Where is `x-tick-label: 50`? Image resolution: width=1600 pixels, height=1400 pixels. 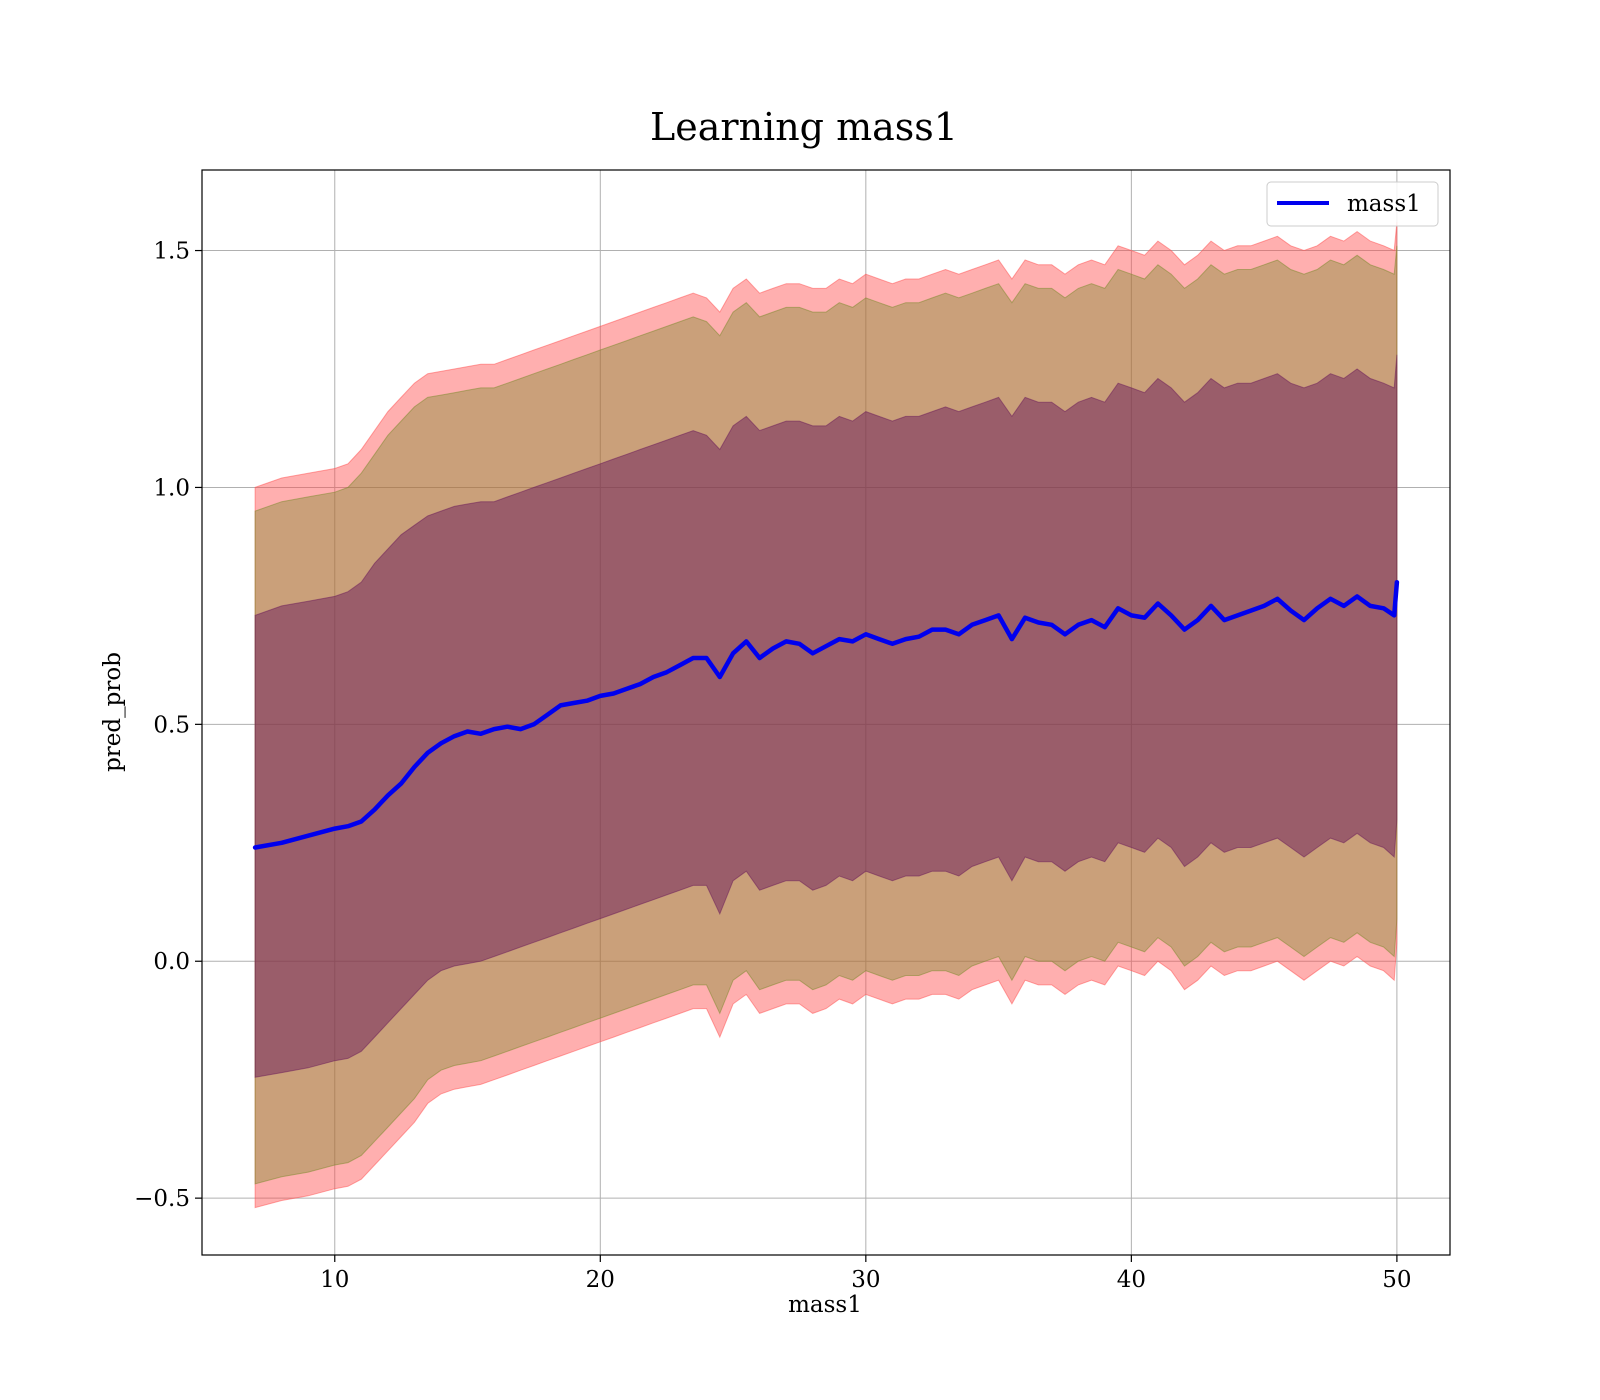
x-tick-label: 50 is located at coordinates (1396, 1280).